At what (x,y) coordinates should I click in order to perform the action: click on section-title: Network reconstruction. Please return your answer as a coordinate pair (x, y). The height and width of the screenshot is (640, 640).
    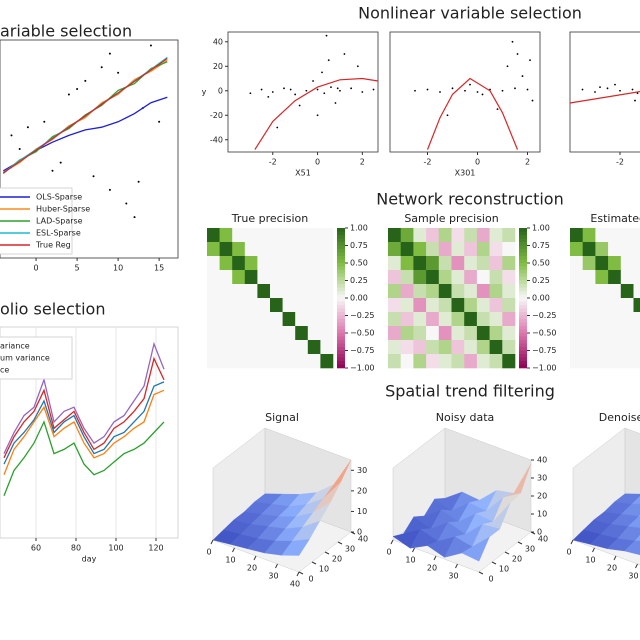
    Looking at the image, I should click on (469, 199).